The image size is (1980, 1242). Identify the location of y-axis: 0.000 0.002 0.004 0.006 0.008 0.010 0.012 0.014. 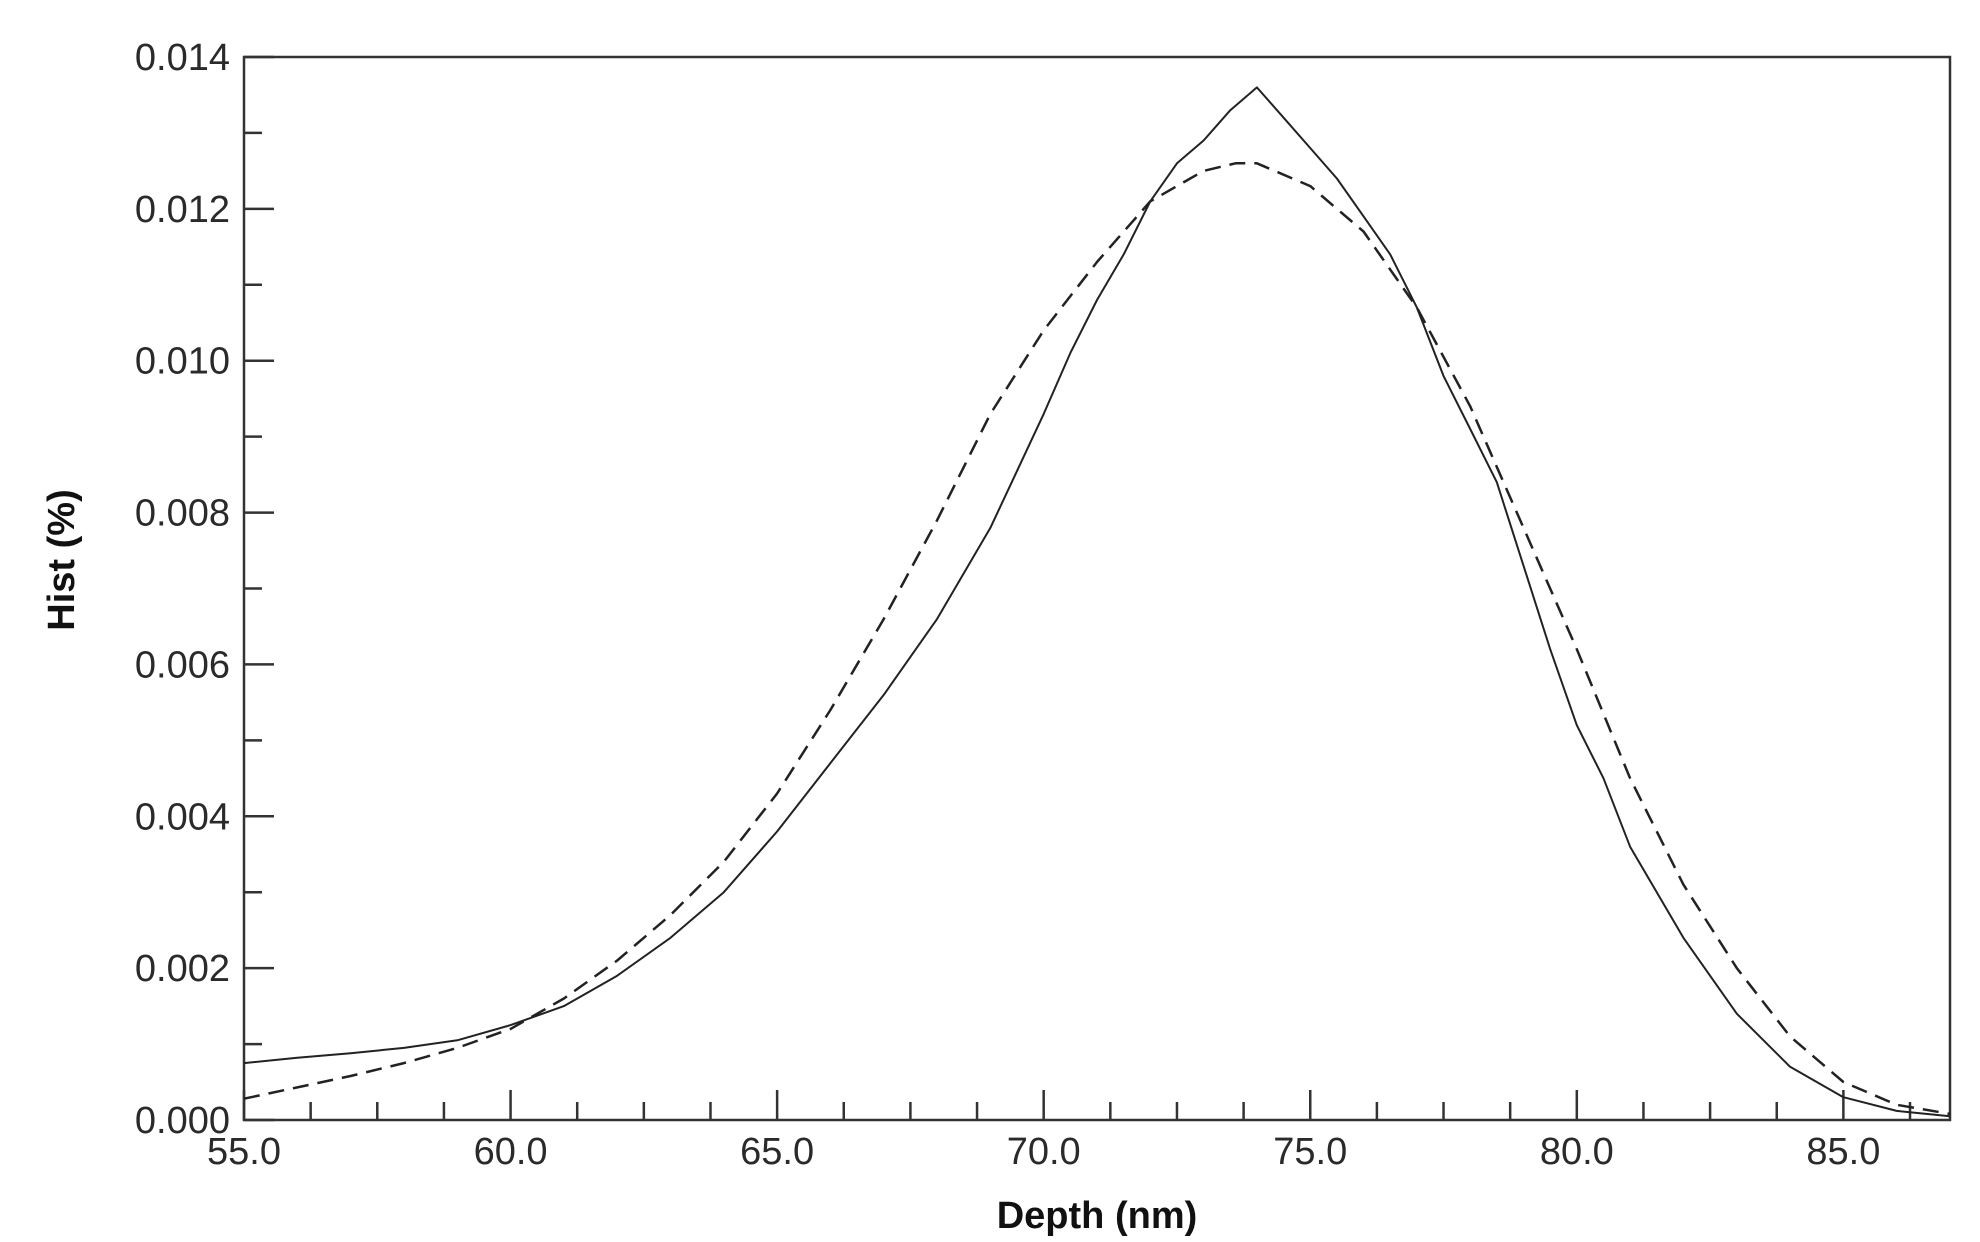
(204, 589).